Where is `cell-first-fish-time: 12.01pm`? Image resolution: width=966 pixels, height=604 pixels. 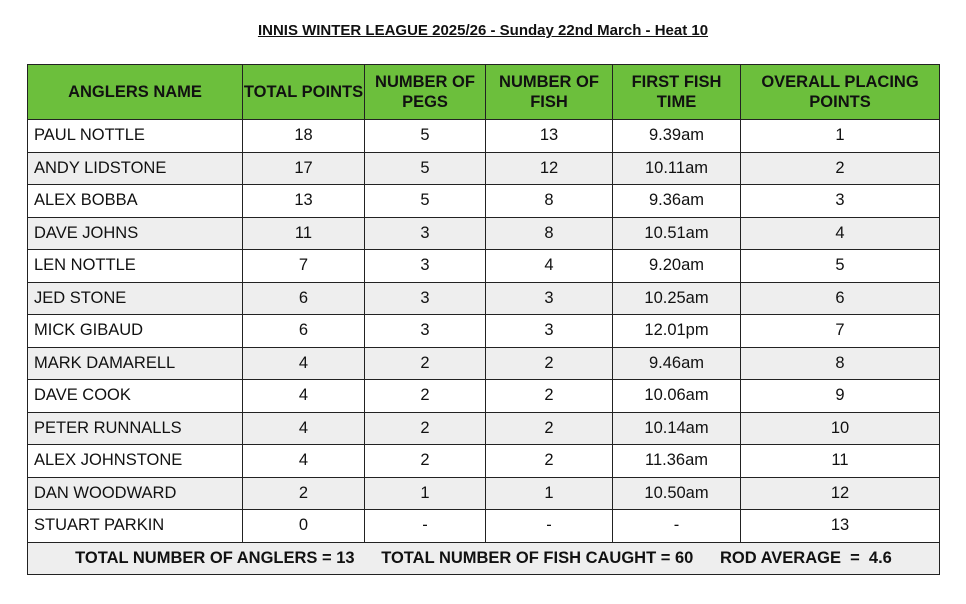 cell-first-fish-time: 12.01pm is located at coordinates (676, 331).